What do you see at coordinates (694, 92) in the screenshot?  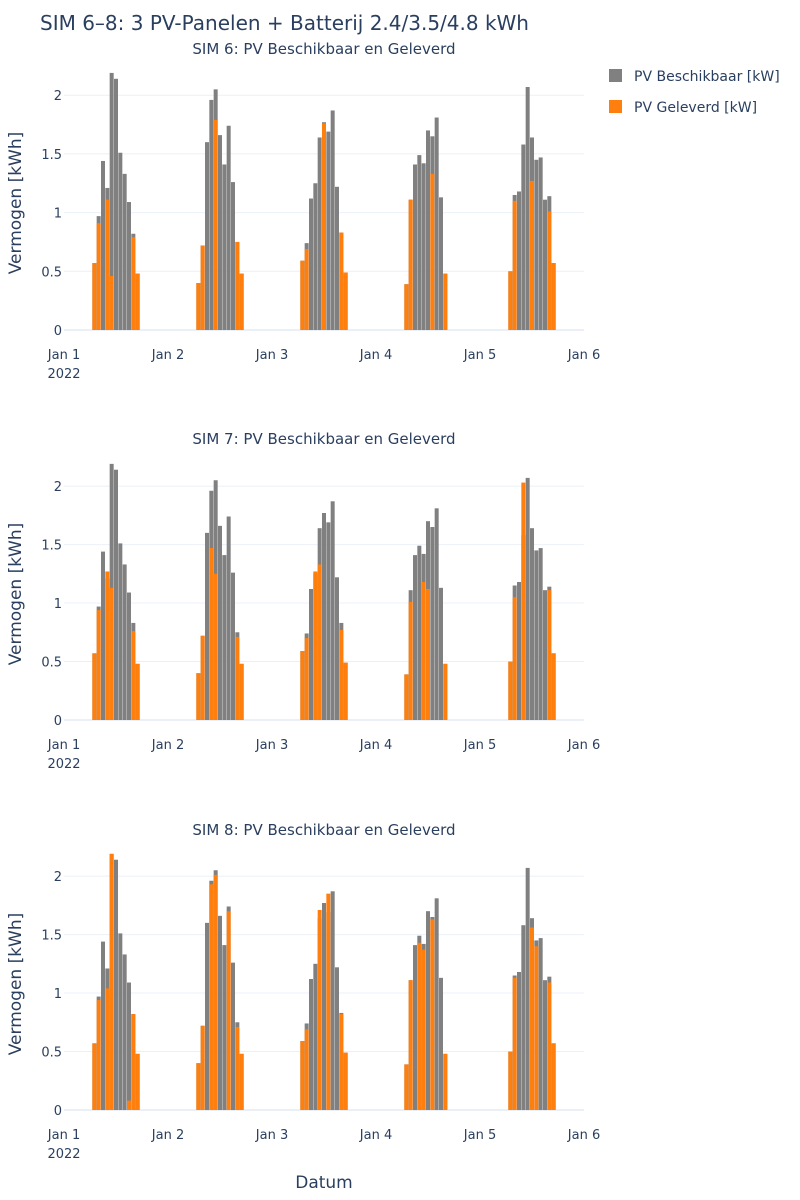 I see `legend: PV Beschikbaar [kW] PV Geleverd [kW]` at bounding box center [694, 92].